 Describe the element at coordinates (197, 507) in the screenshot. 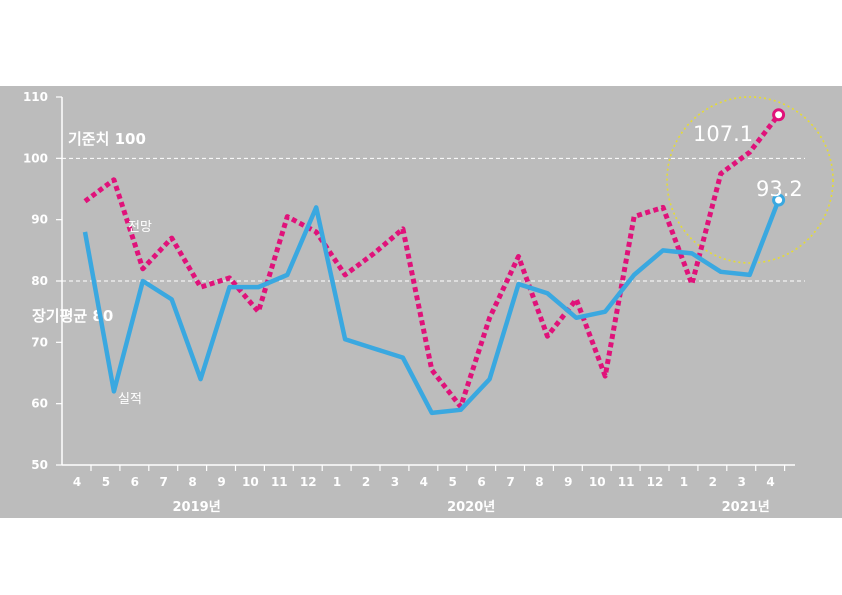

I see `year-label: 2019년` at that location.